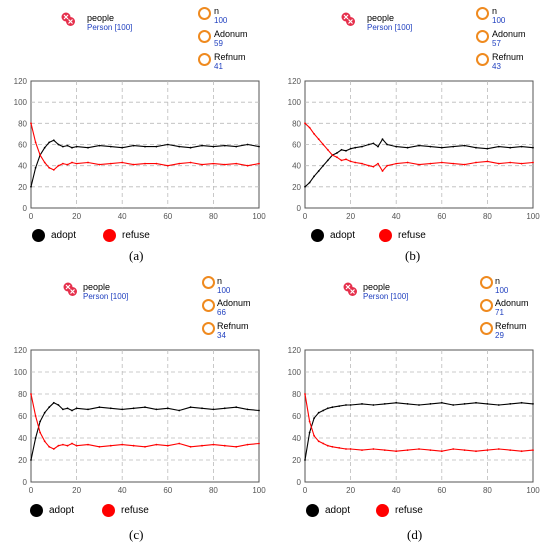 The image size is (548, 550). Describe the element at coordinates (31, 216) in the screenshot. I see `x-tick-label: 0` at that location.